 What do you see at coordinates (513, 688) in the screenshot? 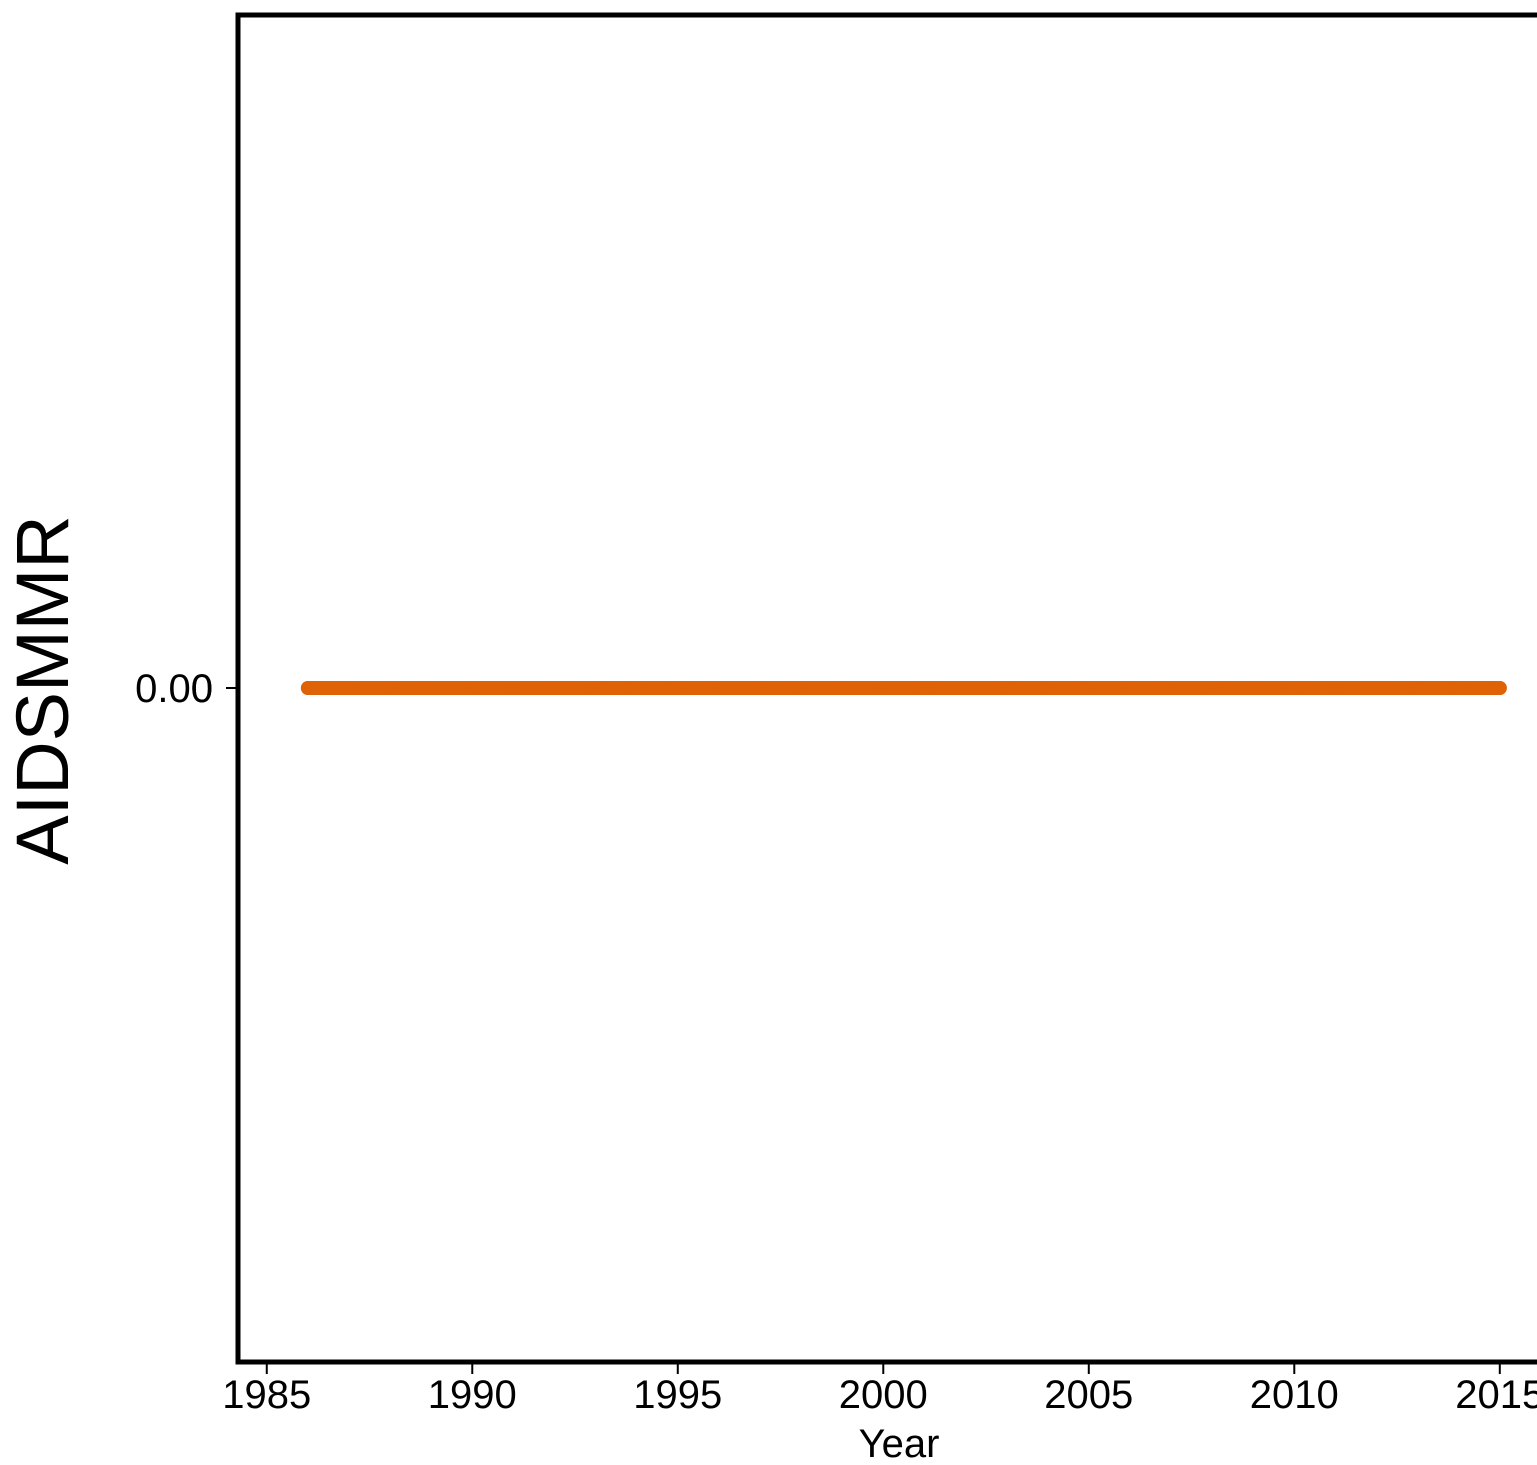
I see `data-point-1991` at bounding box center [513, 688].